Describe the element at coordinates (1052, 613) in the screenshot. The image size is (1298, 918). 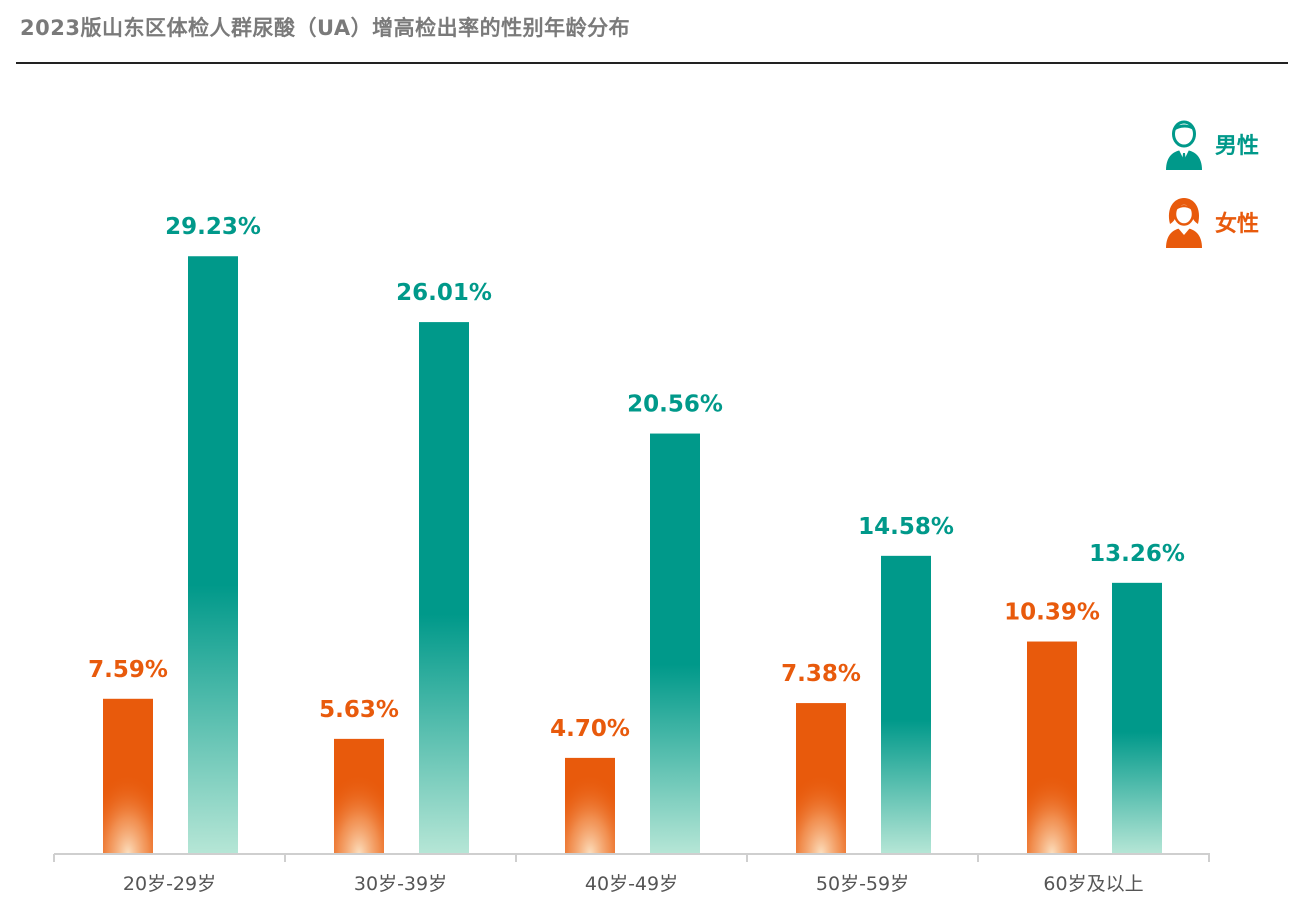
I see `value-label-female-5: 10.39%` at that location.